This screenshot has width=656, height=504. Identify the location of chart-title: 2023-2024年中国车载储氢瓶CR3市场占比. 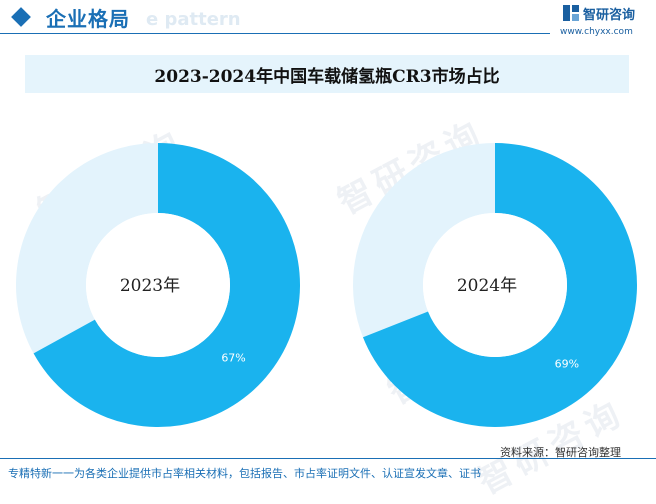
(327, 76).